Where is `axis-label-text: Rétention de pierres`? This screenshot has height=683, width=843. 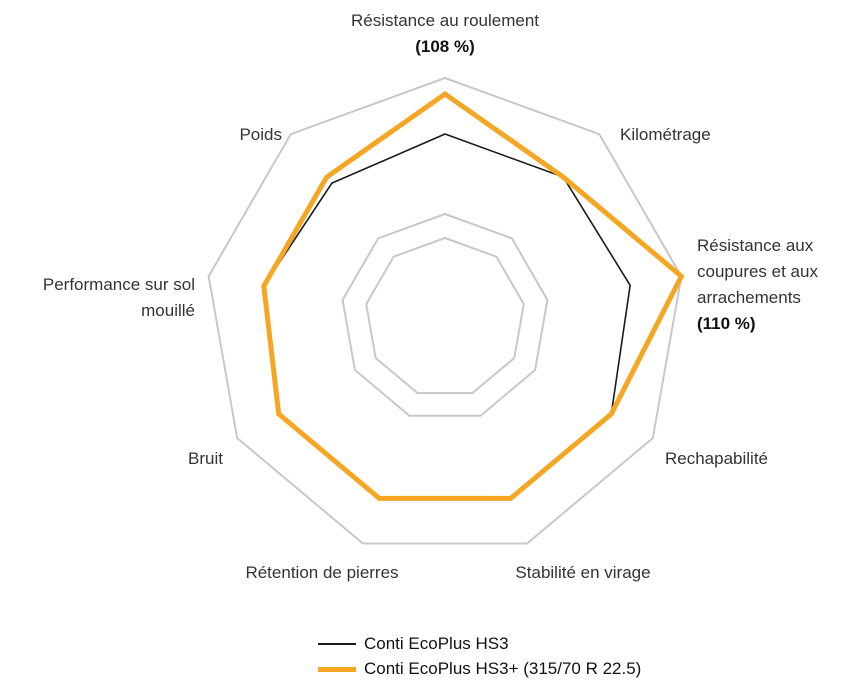 axis-label-text: Rétention de pierres is located at coordinates (322, 572).